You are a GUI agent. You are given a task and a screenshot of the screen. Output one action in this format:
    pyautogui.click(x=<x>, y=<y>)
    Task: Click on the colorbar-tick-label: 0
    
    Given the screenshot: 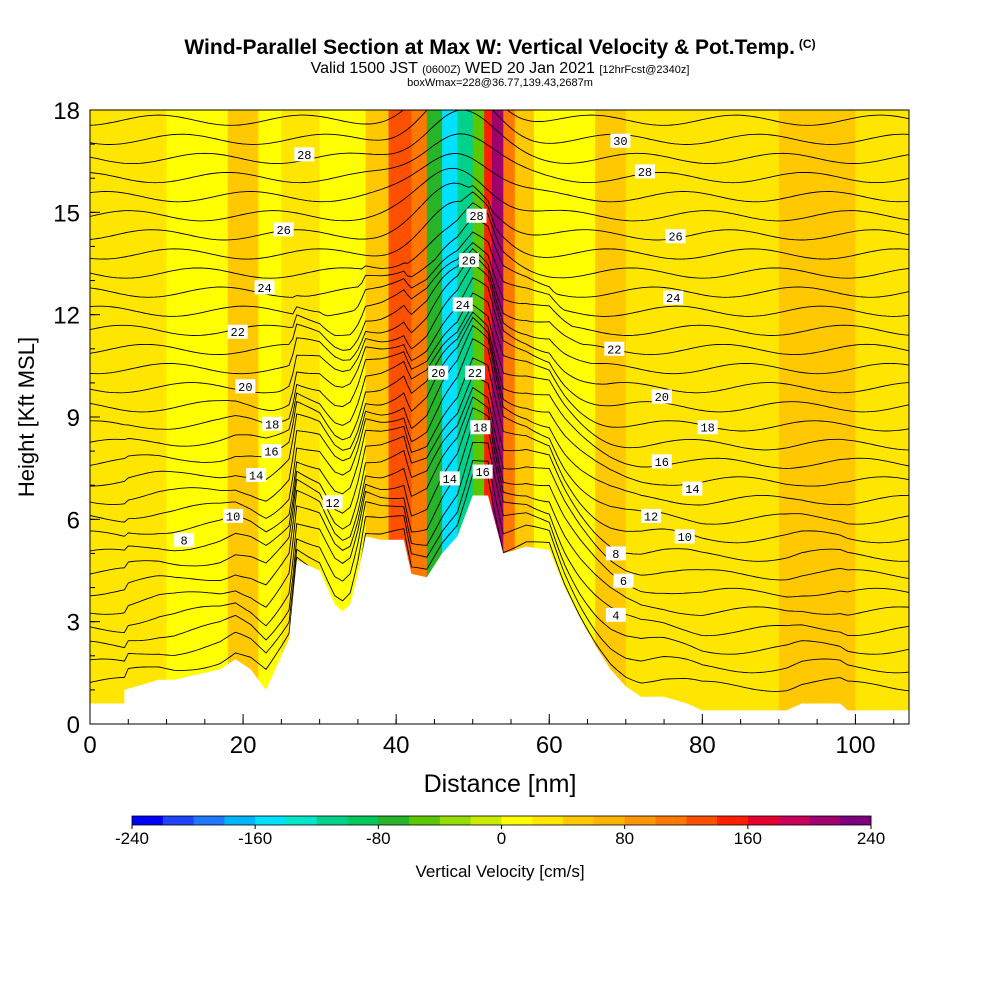 What is the action you would take?
    pyautogui.click(x=501, y=838)
    